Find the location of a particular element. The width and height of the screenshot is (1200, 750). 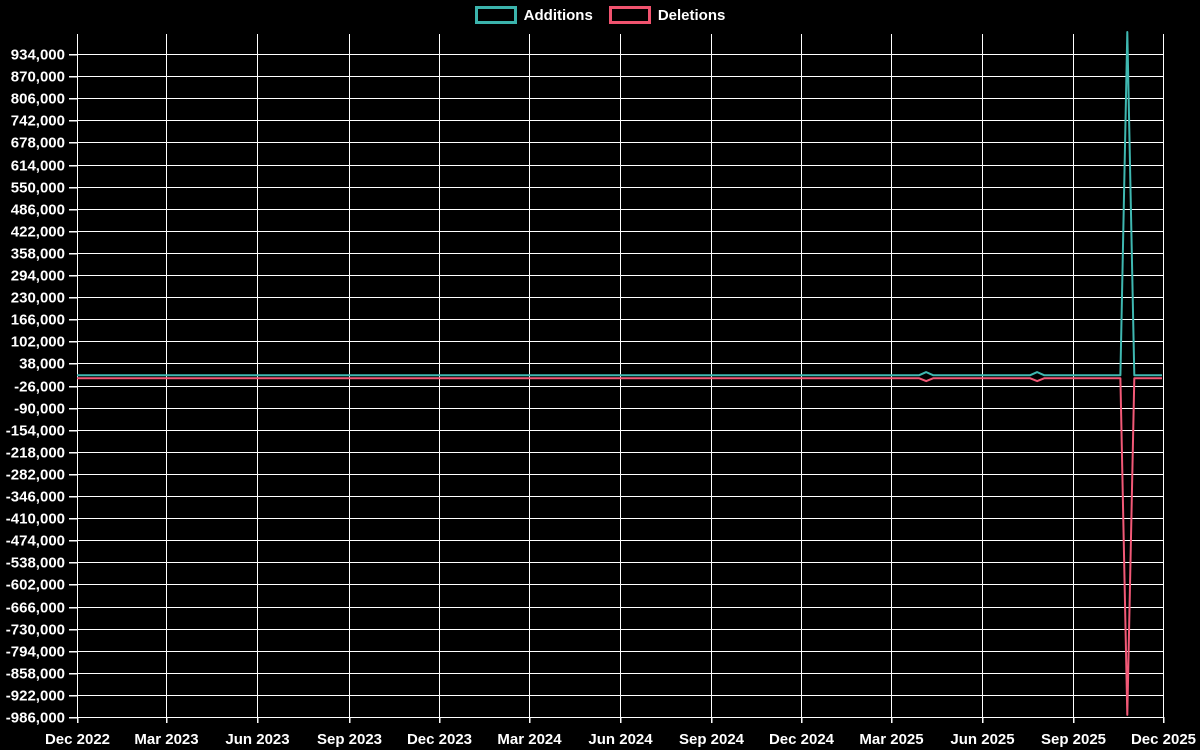

x-tick-label: Sep 2025 is located at coordinates (1073, 739).